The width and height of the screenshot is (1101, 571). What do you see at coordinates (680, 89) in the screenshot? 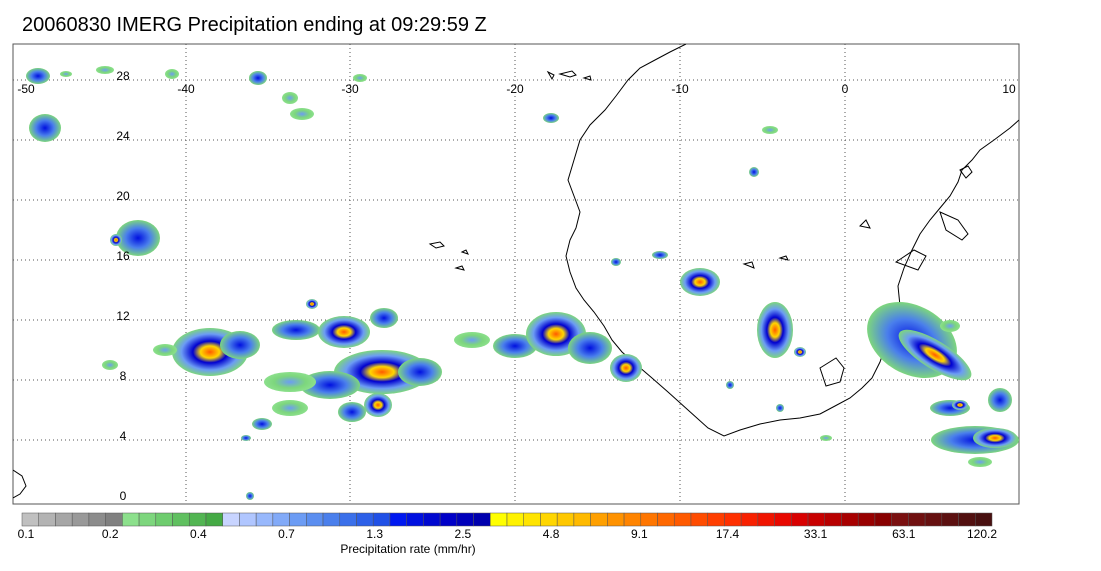
I see `lon-label: -10` at bounding box center [680, 89].